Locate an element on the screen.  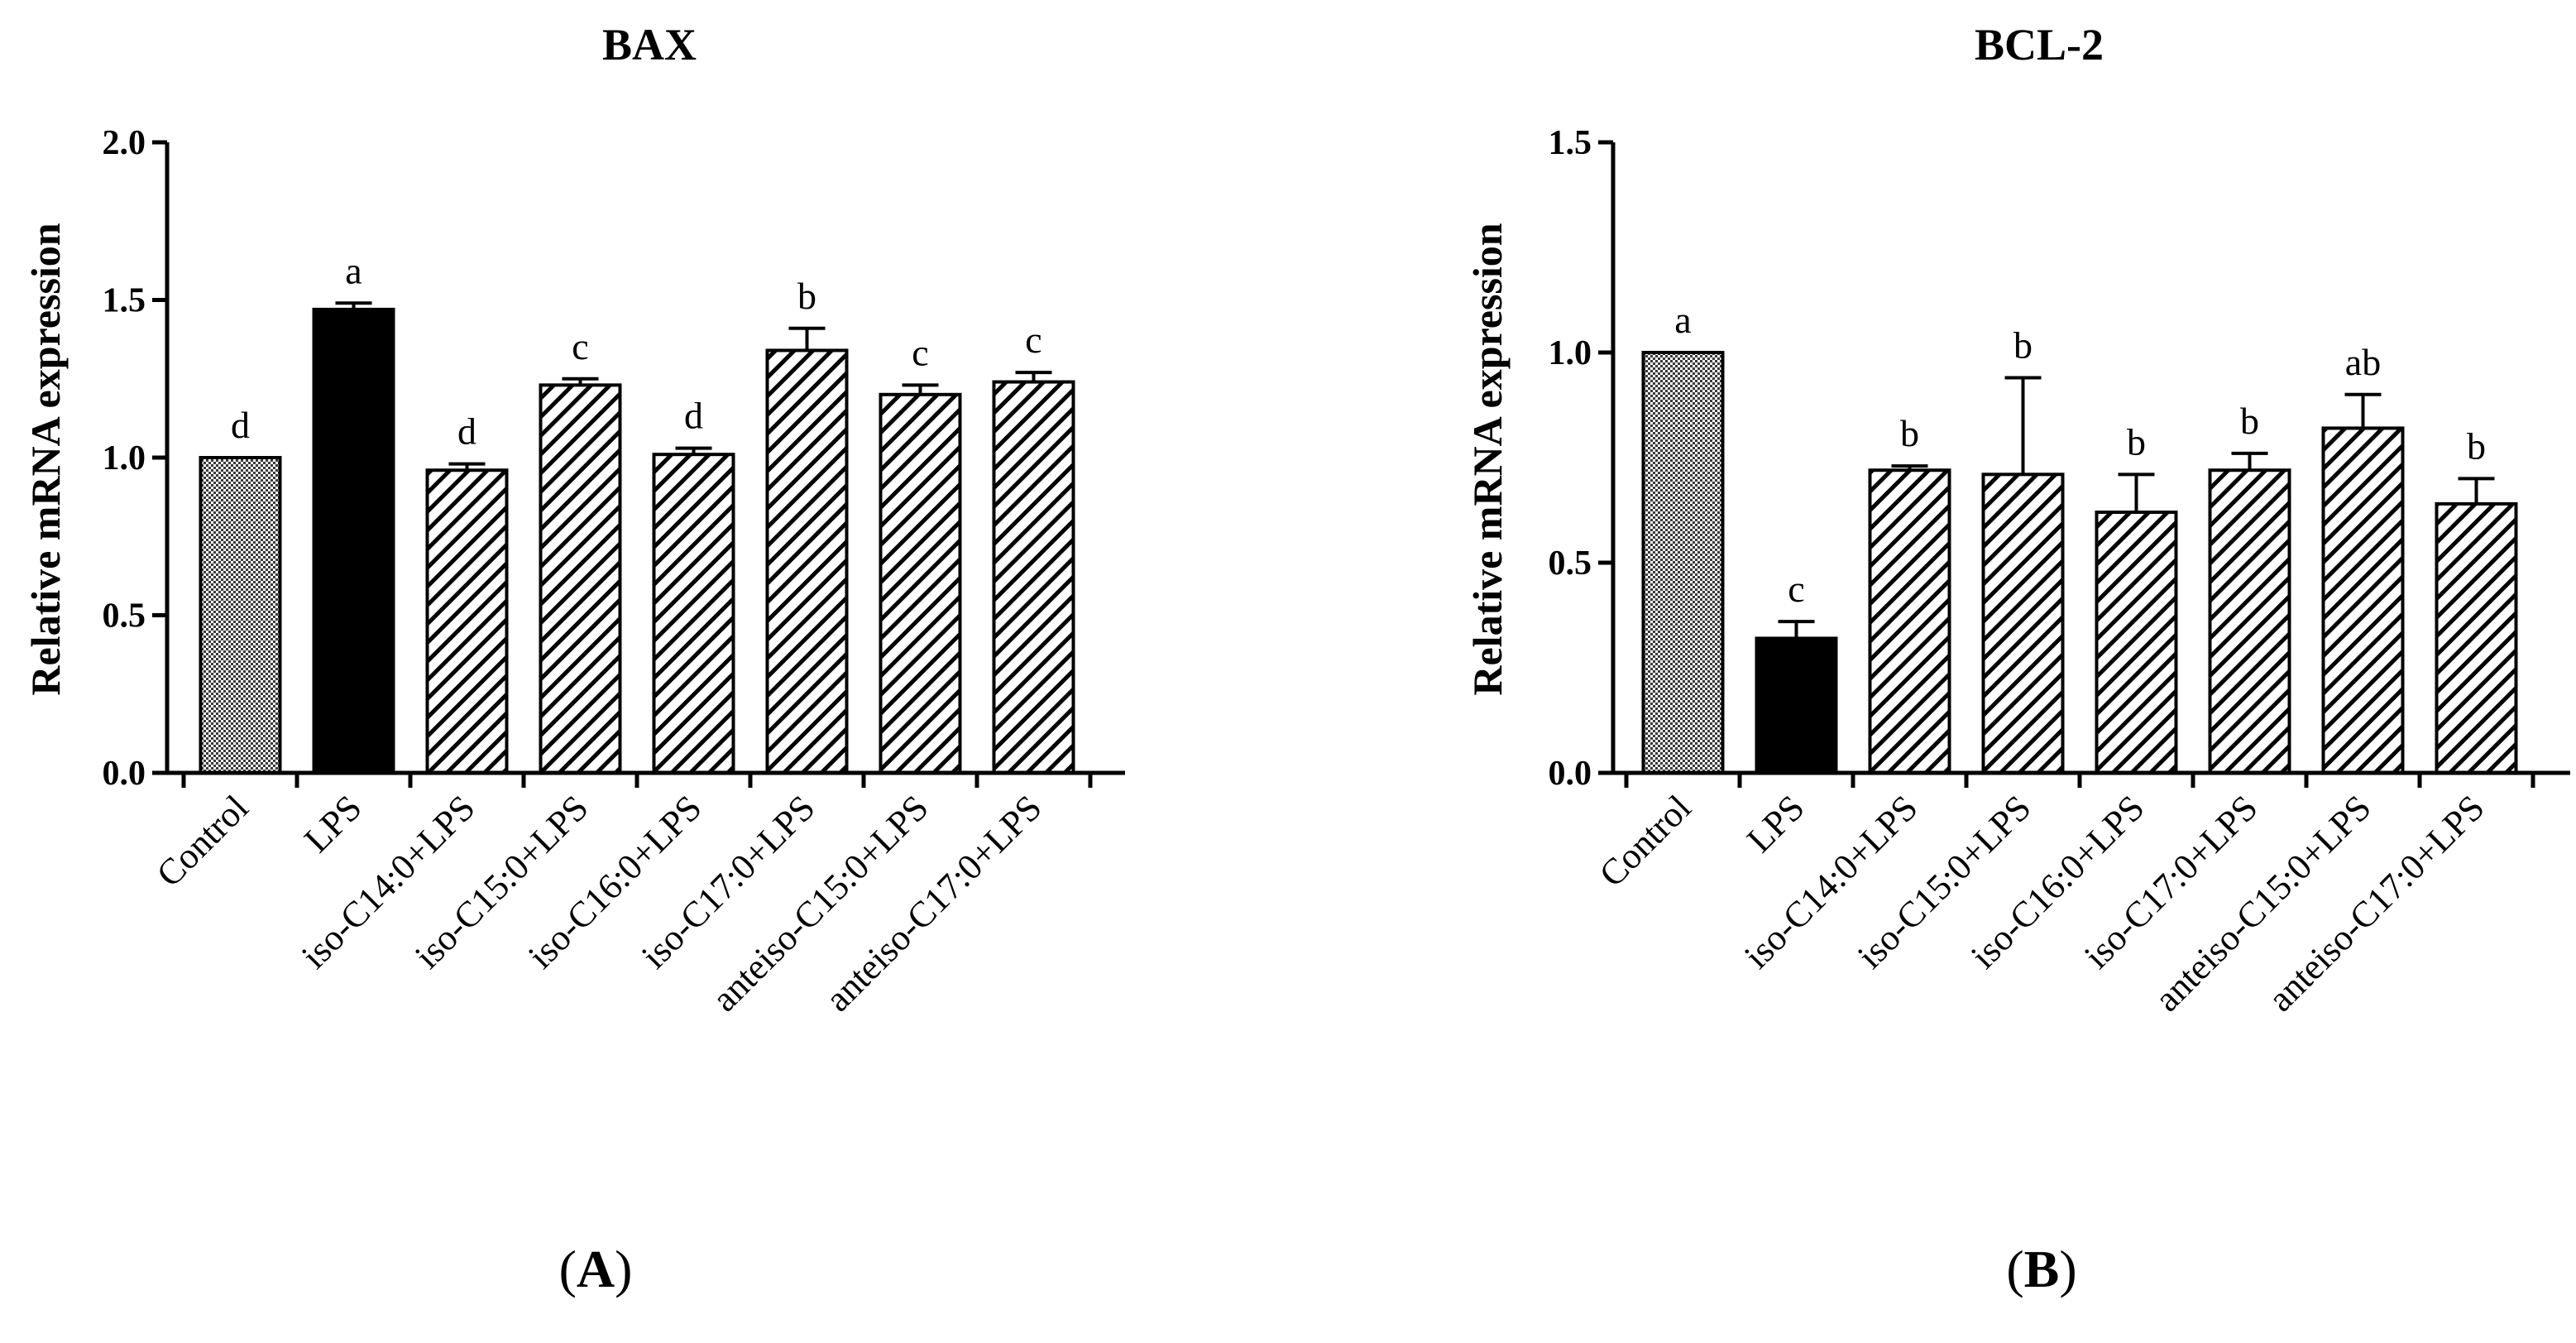
bcl2-panel-label: (B) is located at coordinates (2041, 1269).